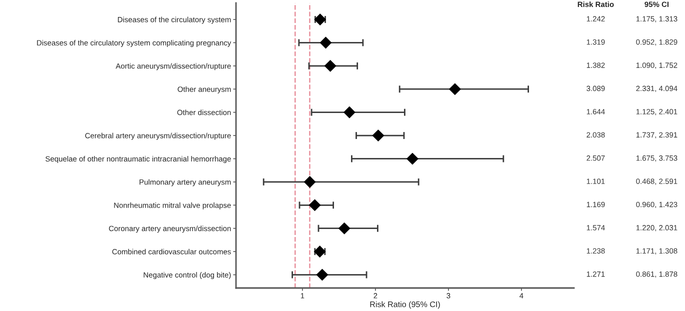 The width and height of the screenshot is (685, 311). Describe the element at coordinates (405, 305) in the screenshot. I see `x-axis-title: Risk Ratio (95% CI)` at that location.